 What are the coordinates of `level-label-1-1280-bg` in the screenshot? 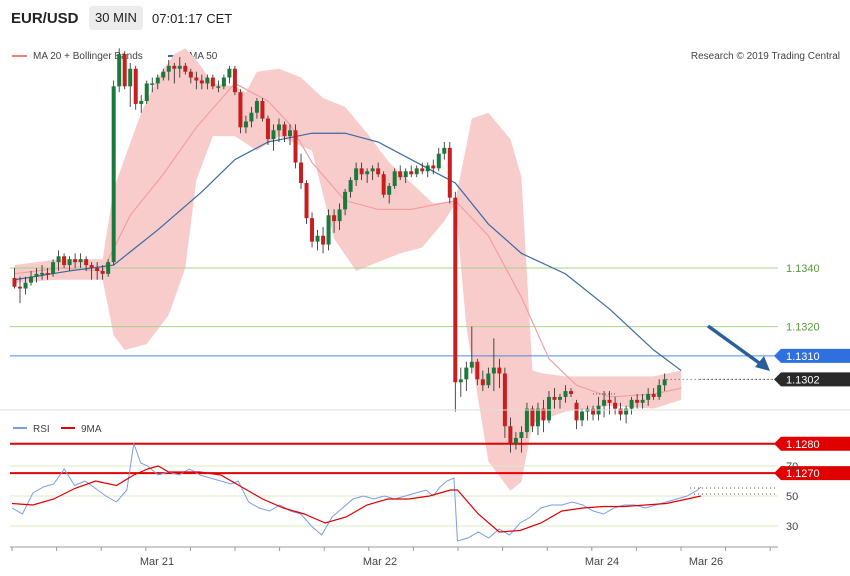 It's located at (812, 443).